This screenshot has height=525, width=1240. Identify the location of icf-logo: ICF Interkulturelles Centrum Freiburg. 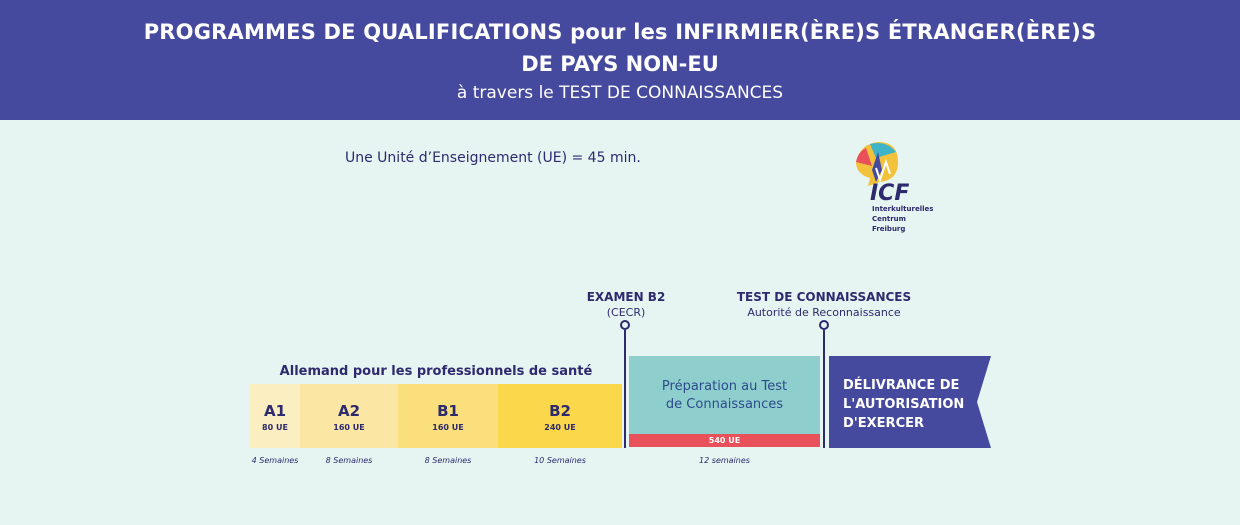
(896, 190).